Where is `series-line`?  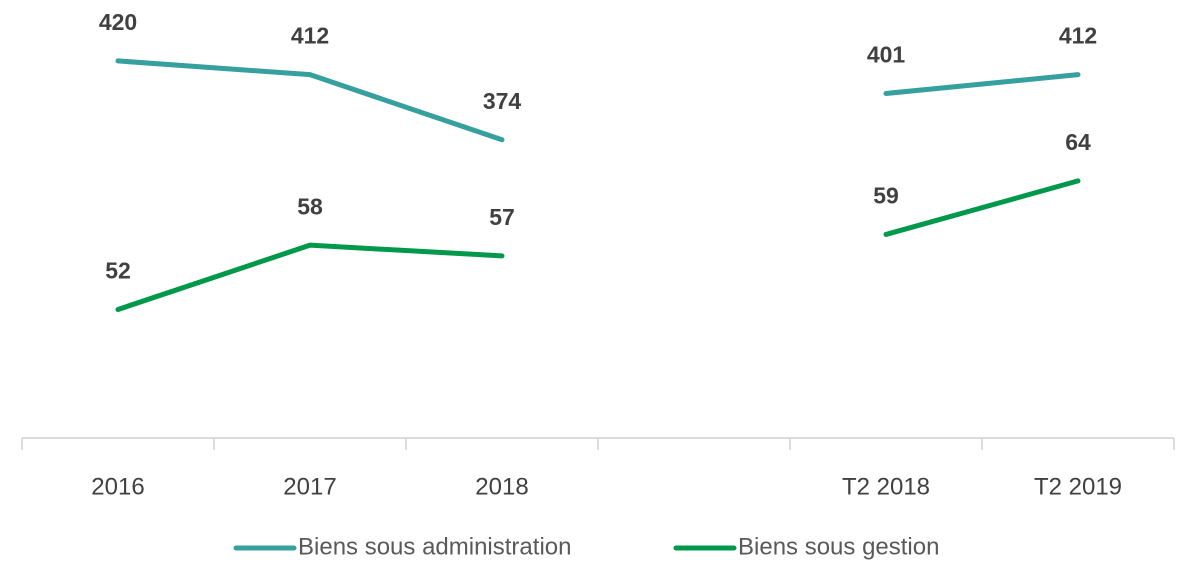 series-line is located at coordinates (598, 100).